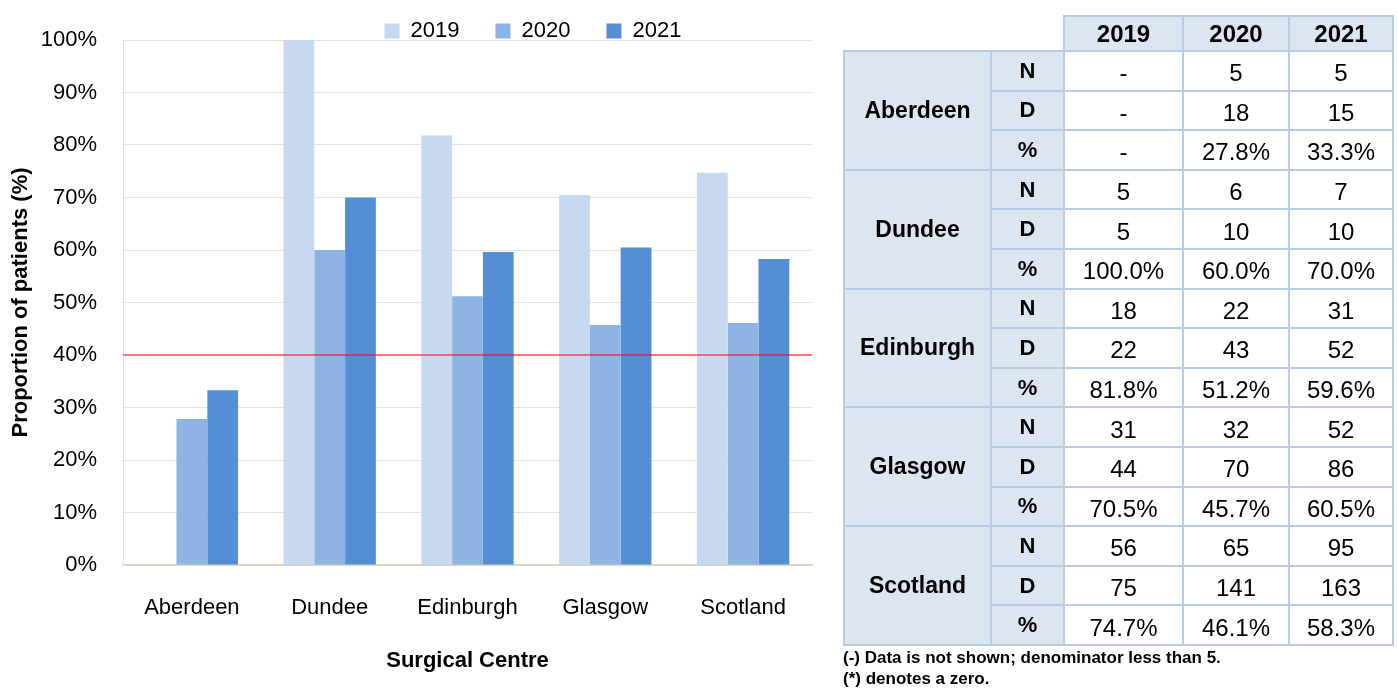 The width and height of the screenshot is (1397, 694). What do you see at coordinates (1123, 33) in the screenshot?
I see `category-label: 2019` at bounding box center [1123, 33].